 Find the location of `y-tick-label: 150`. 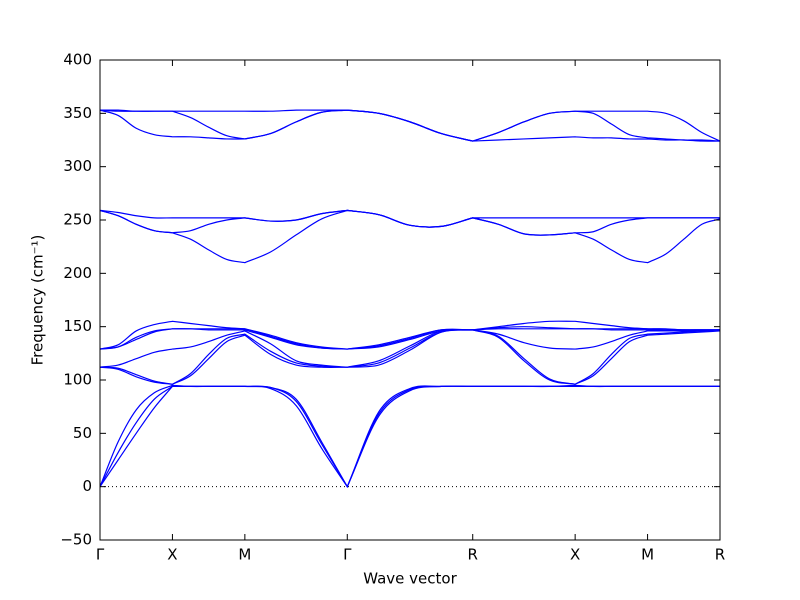

y-tick-label: 150 is located at coordinates (77, 326).